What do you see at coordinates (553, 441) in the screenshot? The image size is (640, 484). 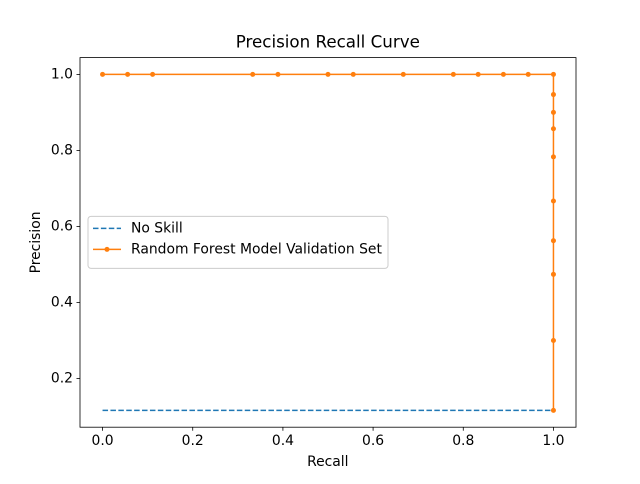 I see `x-tick-label: 1.0` at bounding box center [553, 441].